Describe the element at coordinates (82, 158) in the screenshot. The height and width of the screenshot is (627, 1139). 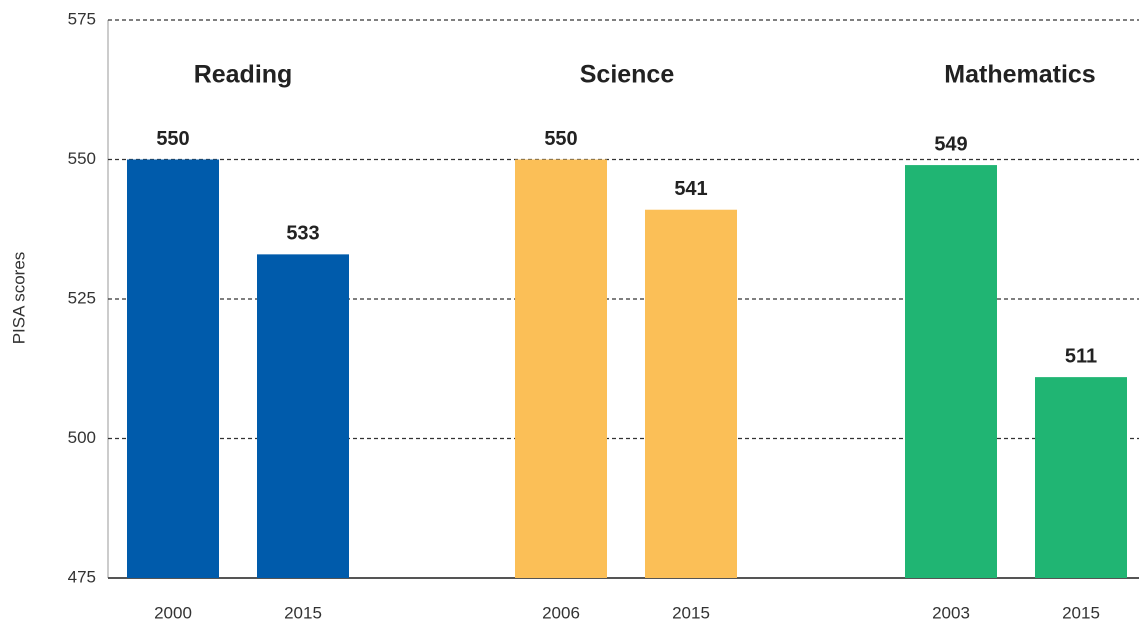
I see `y-tick-label: 550` at that location.